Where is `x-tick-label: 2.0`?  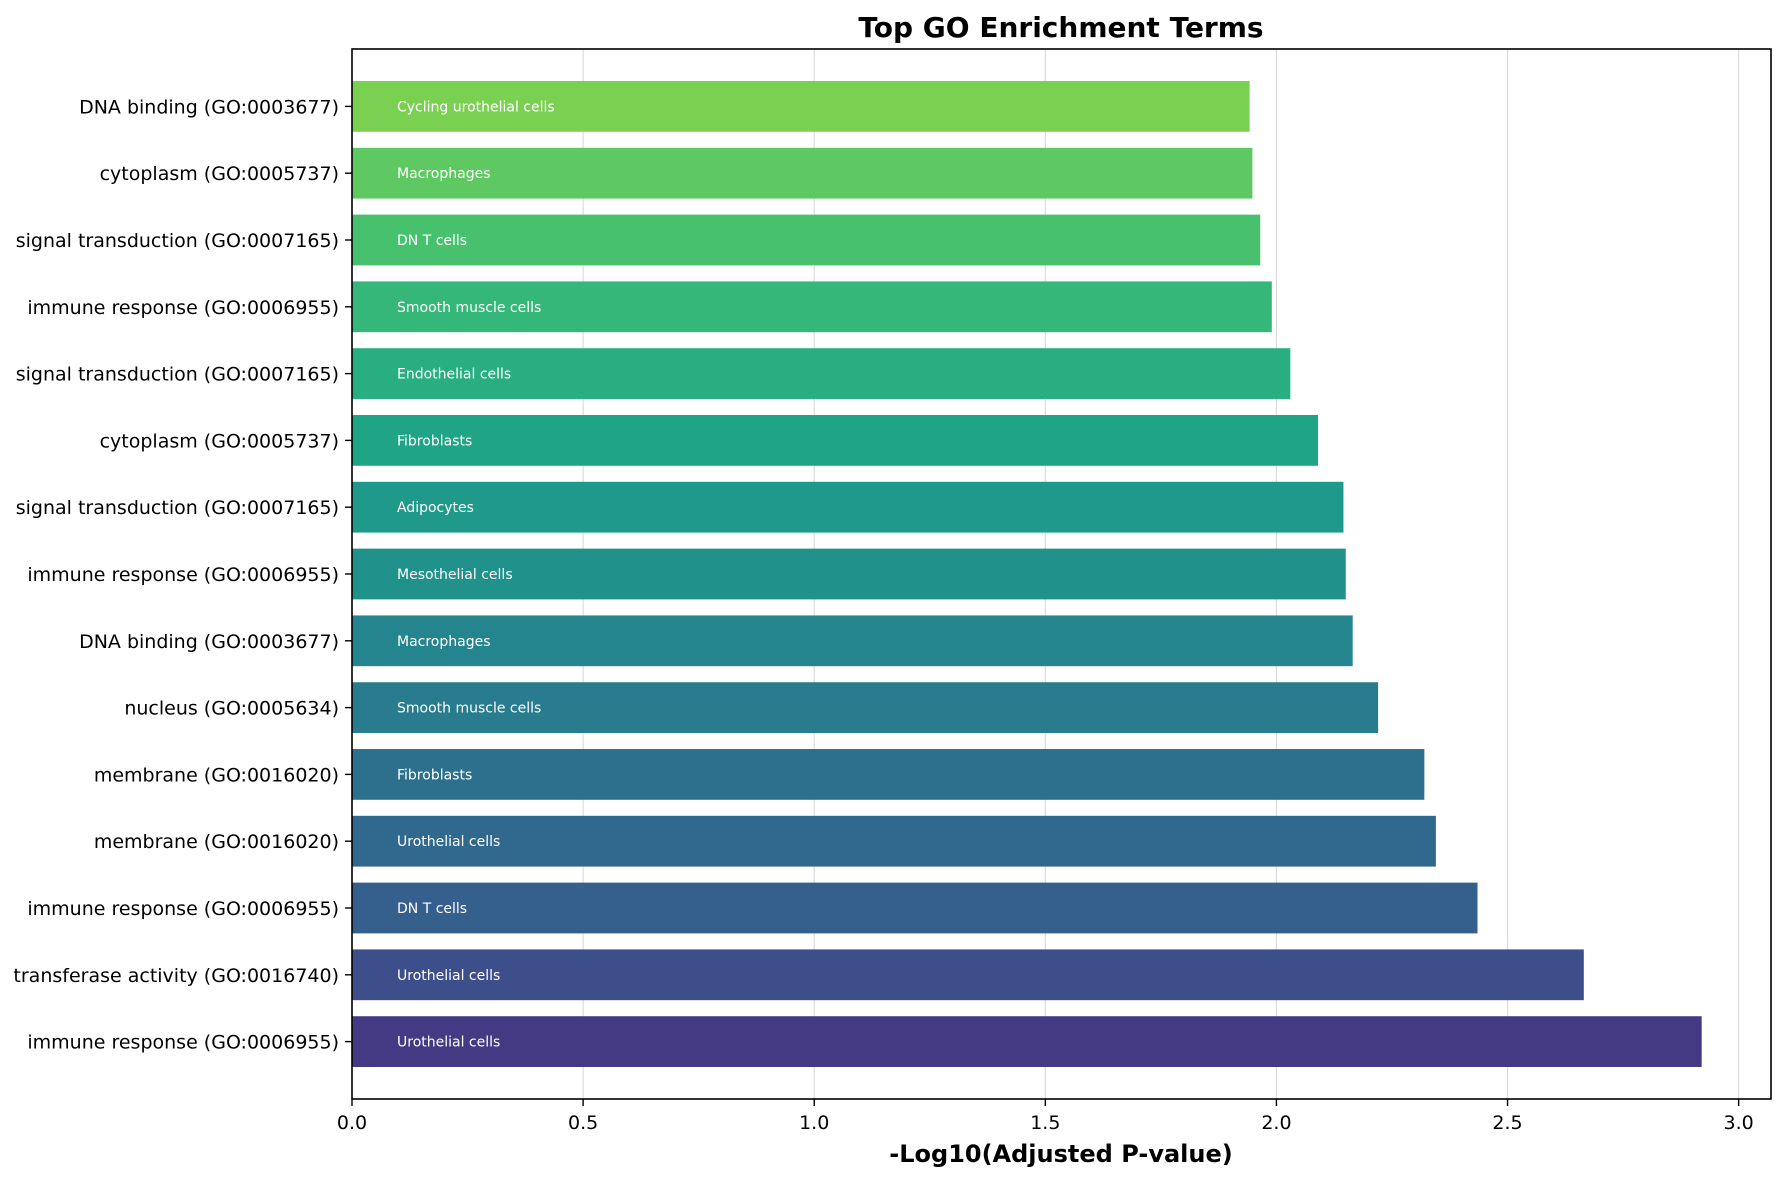 x-tick-label: 2.0 is located at coordinates (1276, 1123).